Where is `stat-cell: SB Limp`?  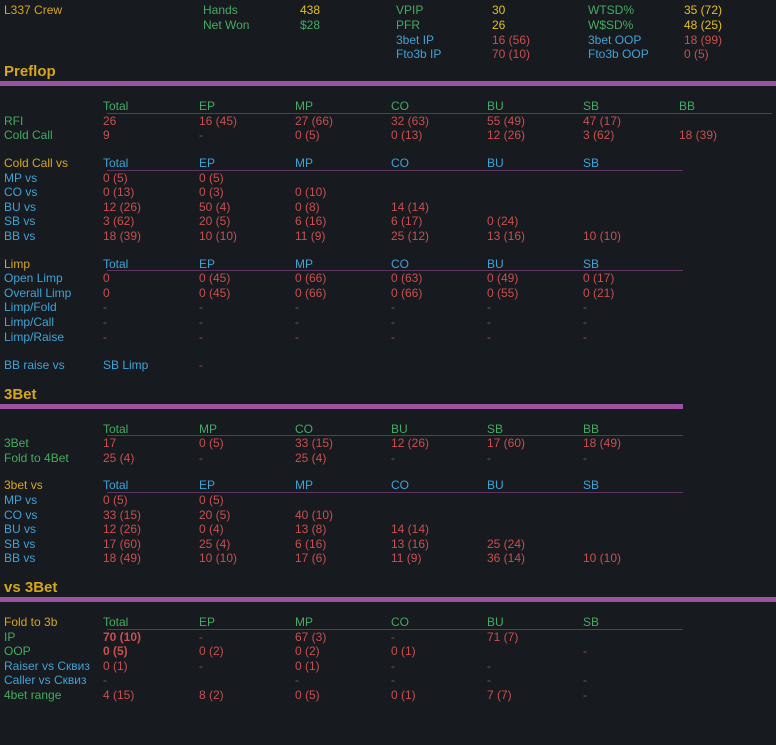 stat-cell: SB Limp is located at coordinates (126, 365).